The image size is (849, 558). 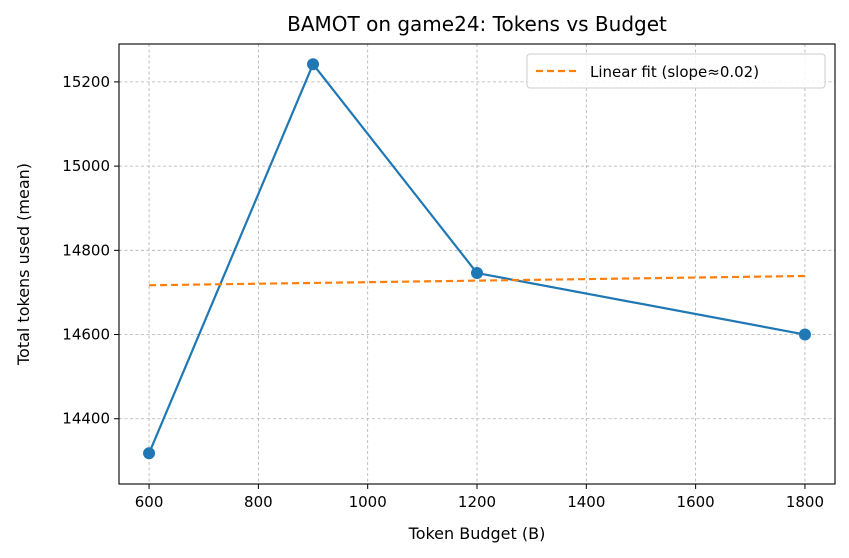 I want to click on chart-title: BAMOT on game24: Tokens vs Budget, so click(x=477, y=24).